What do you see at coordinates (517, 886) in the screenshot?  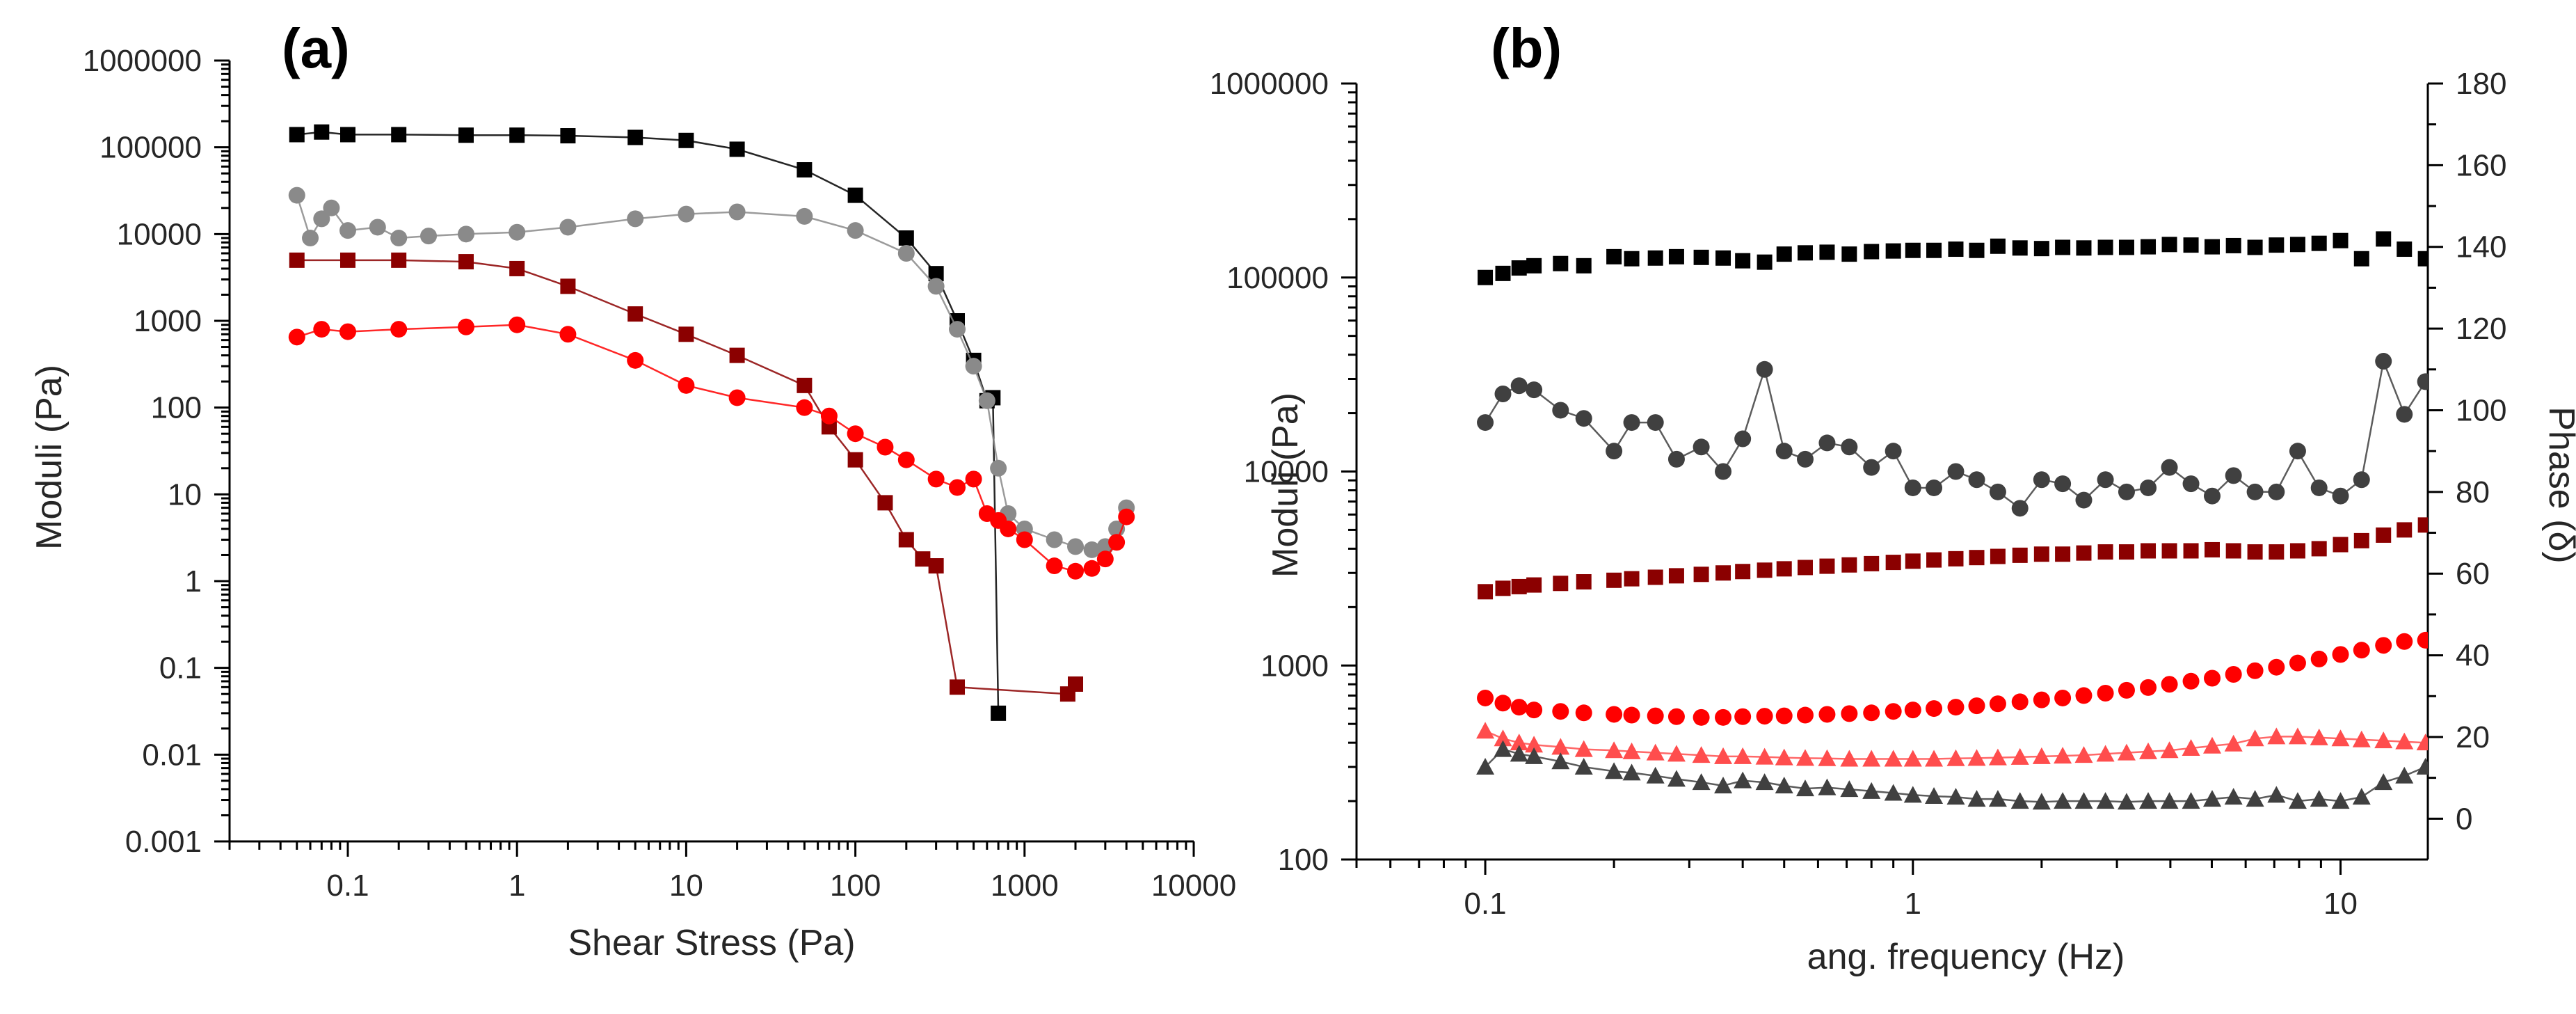 I see `panel-a-x-tick-label: 1` at bounding box center [517, 886].